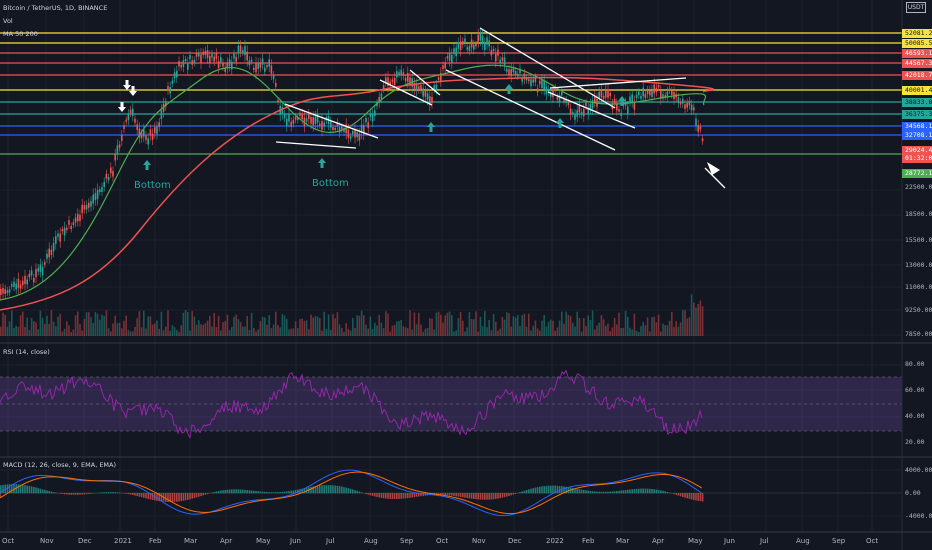  I want to click on rsi-axis-tick: 20.00, so click(915, 442).